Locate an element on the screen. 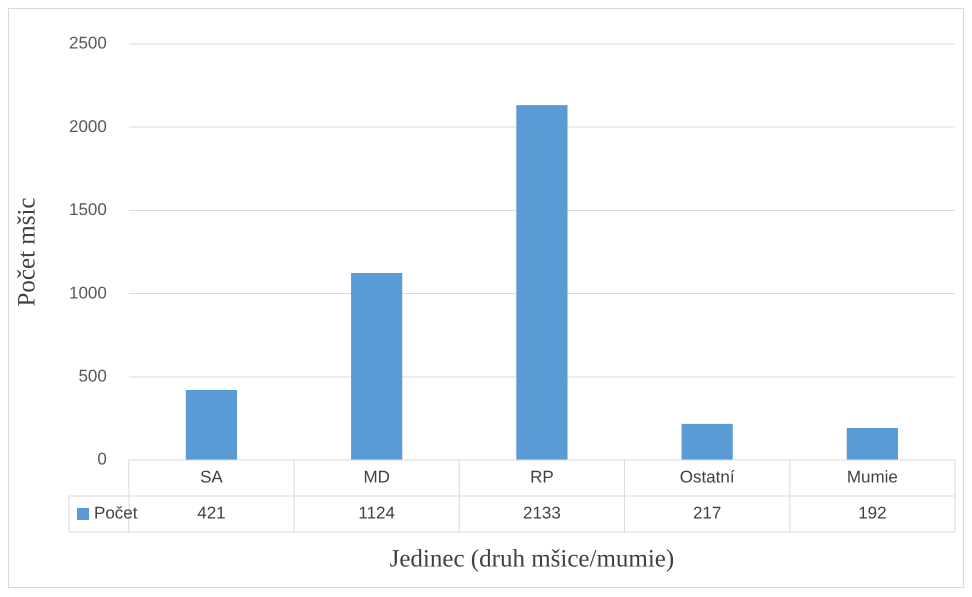 The height and width of the screenshot is (597, 972). y-tick-label: 2000 is located at coordinates (87, 126).